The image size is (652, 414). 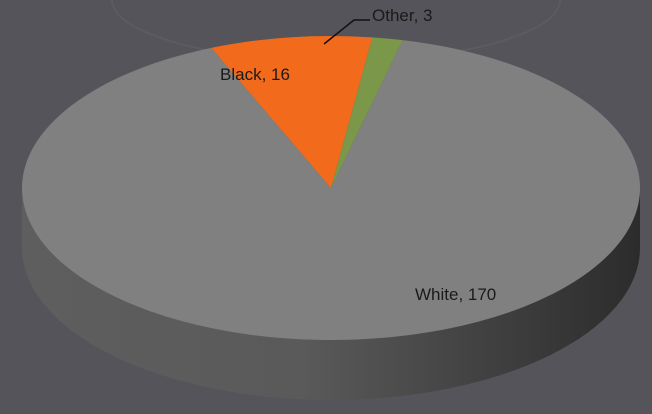 What do you see at coordinates (402, 15) in the screenshot?
I see `data-label-other: Other, 3` at bounding box center [402, 15].